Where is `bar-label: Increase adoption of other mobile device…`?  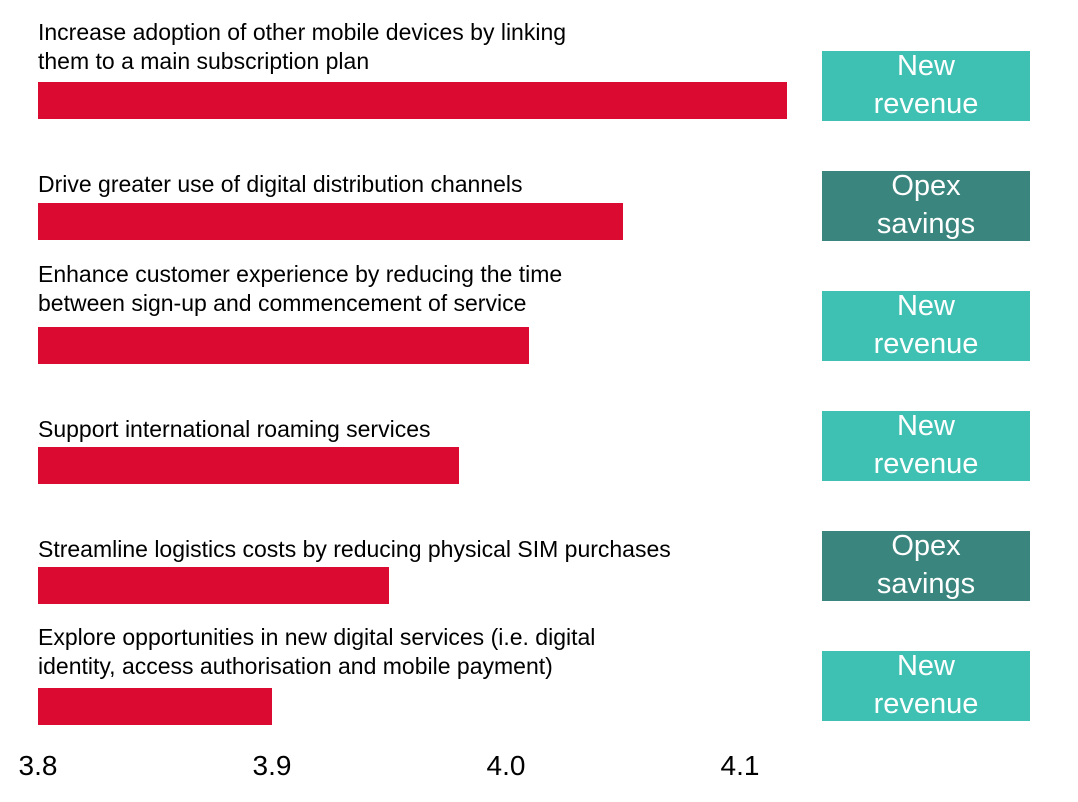 bar-label: Increase adoption of other mobile device… is located at coordinates (302, 46).